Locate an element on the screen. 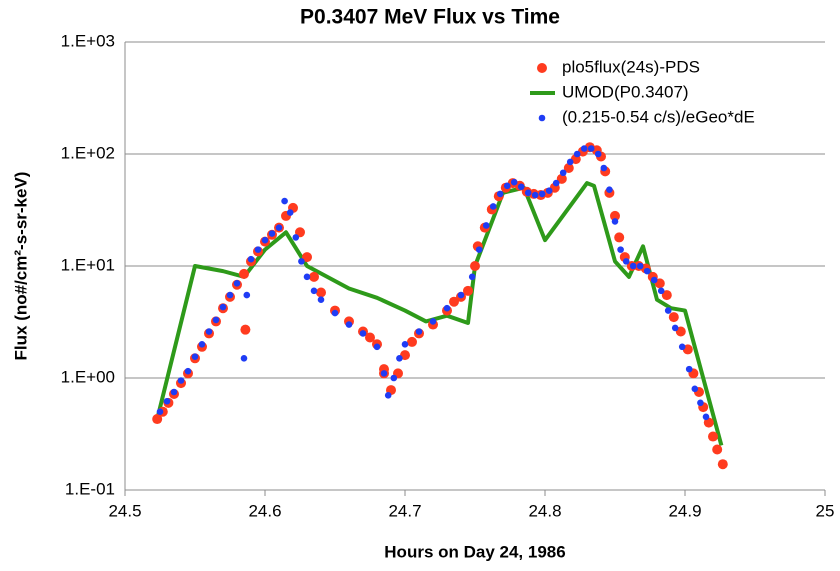 The image size is (840, 571). legend-label: (0.215-0.54 c/s)/eGeo*dE is located at coordinates (658, 116).